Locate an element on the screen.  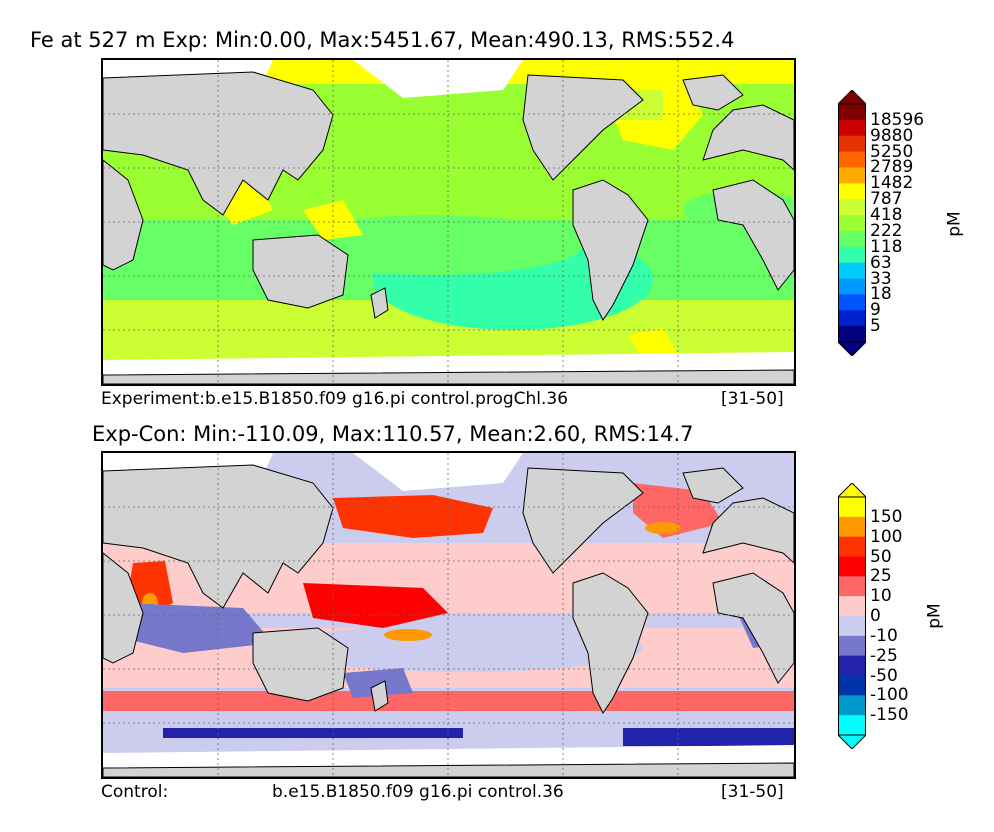
bottom-colorbar-tick-label: -150 is located at coordinates (889, 715).